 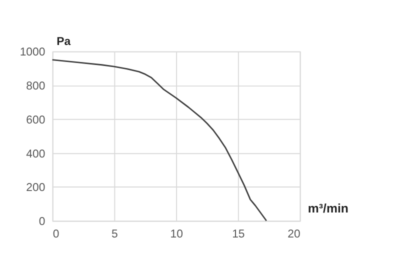 I want to click on x-tick-label: 5, so click(x=115, y=234).